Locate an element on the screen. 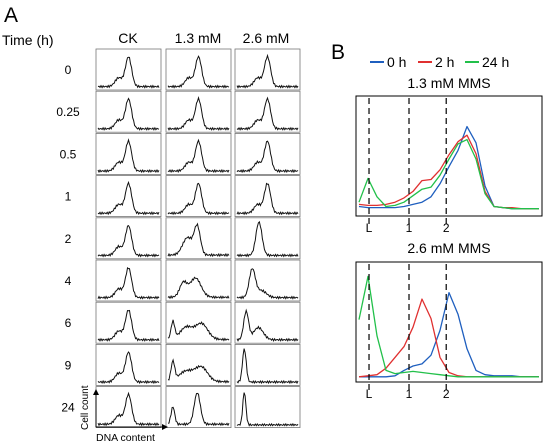 The image size is (550, 447). legend: 0 h 2 h 24 h is located at coordinates (439, 62).